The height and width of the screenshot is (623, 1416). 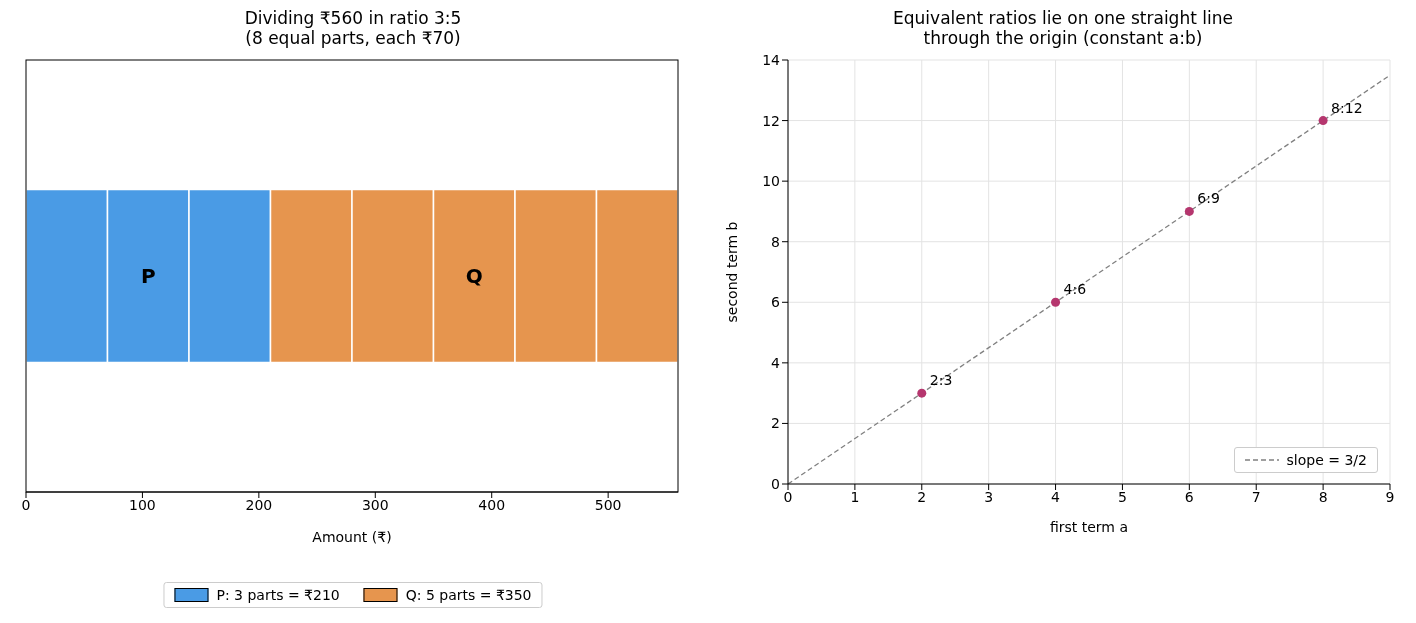 What do you see at coordinates (1390, 496) in the screenshot?
I see `x-tick-label: 9` at bounding box center [1390, 496].